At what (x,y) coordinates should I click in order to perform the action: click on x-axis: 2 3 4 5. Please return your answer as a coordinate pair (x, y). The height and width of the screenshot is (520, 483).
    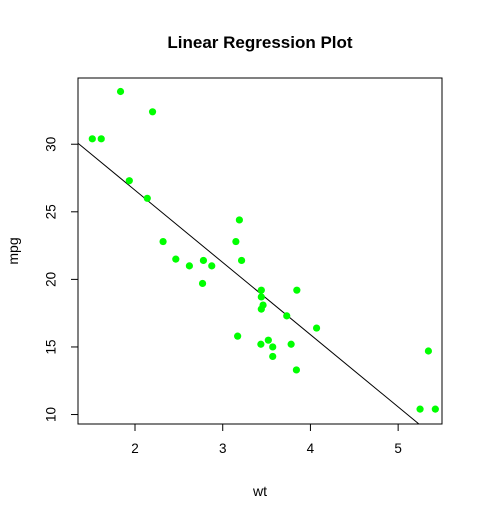
    Looking at the image, I should click on (266, 439).